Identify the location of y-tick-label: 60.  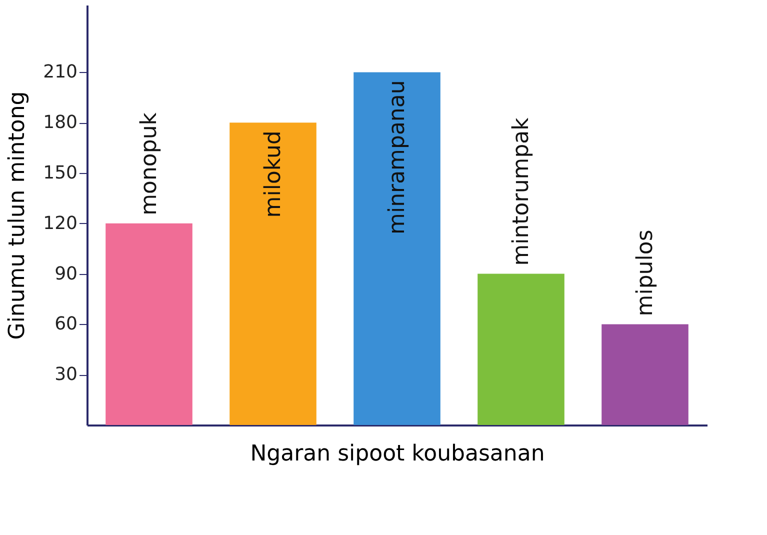
(66, 324).